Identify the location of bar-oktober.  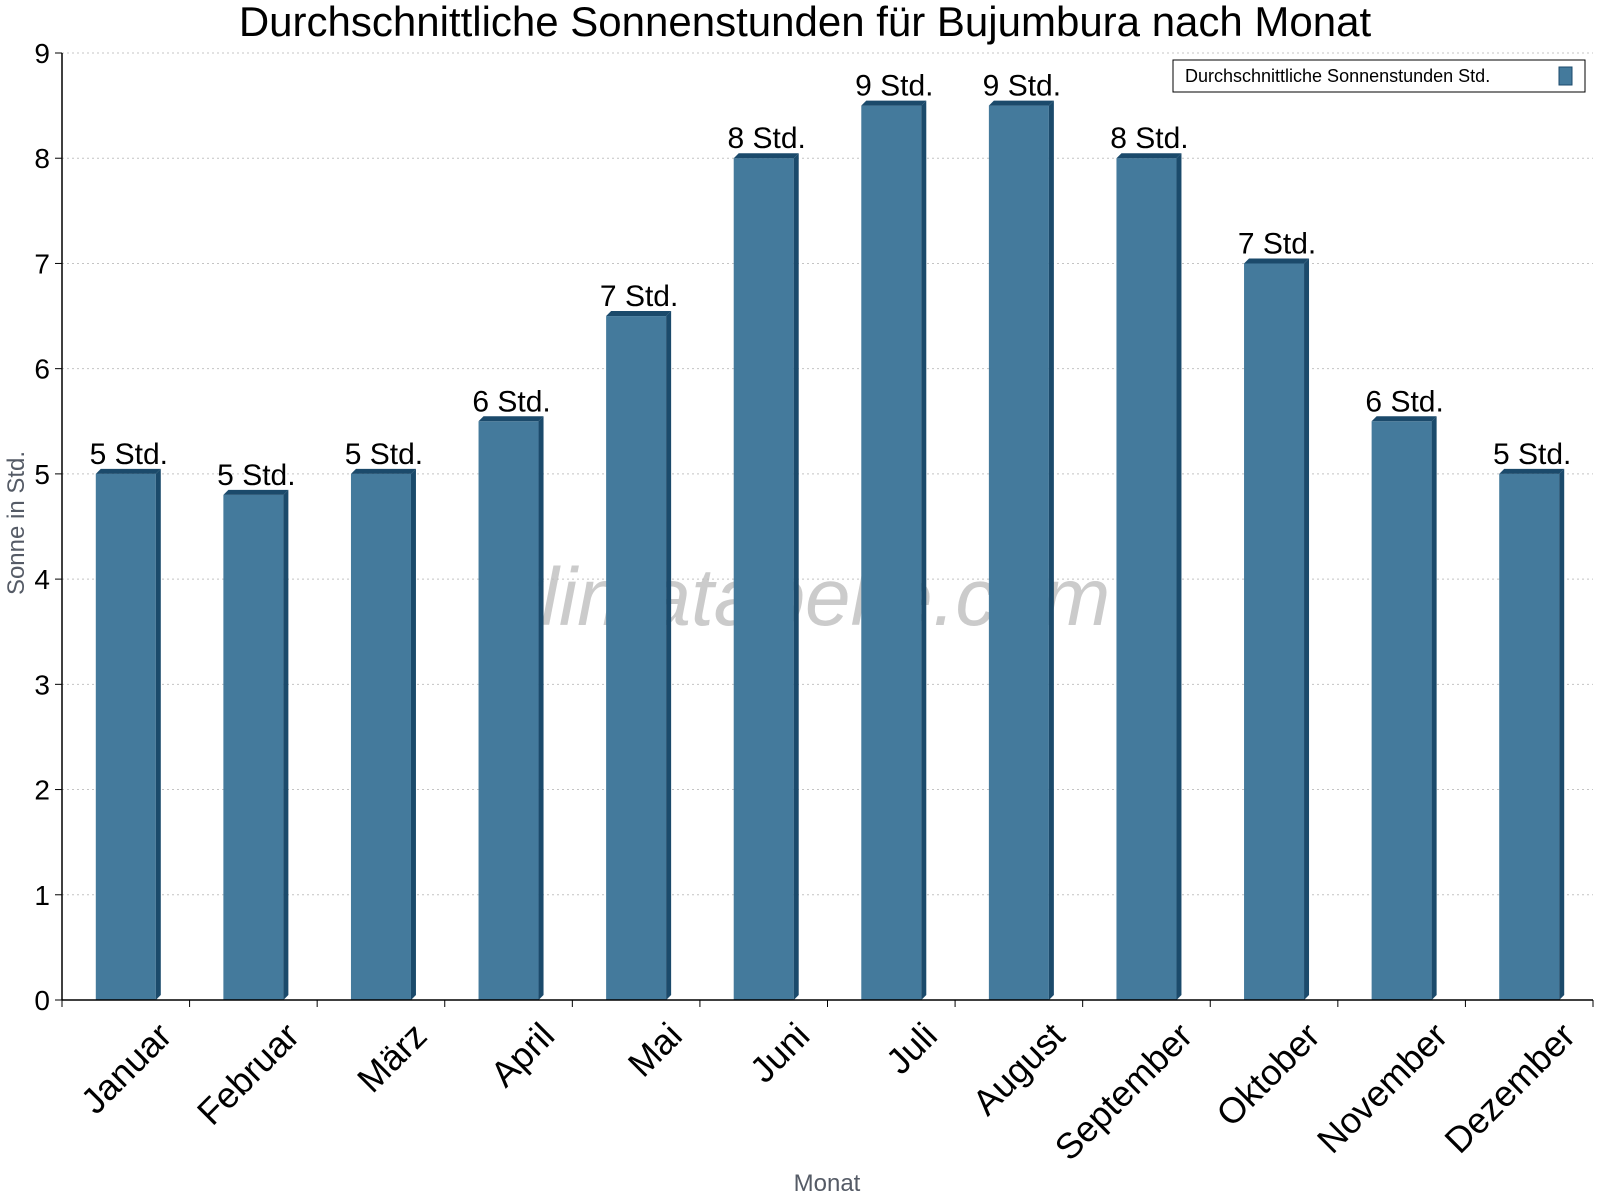
(1277, 629).